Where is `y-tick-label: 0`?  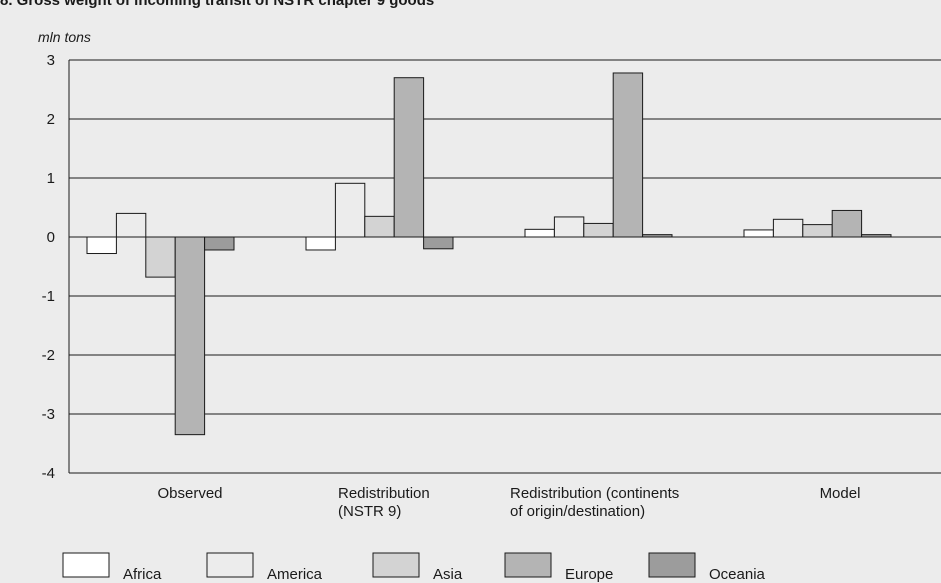 y-tick-label: 0 is located at coordinates (51, 237).